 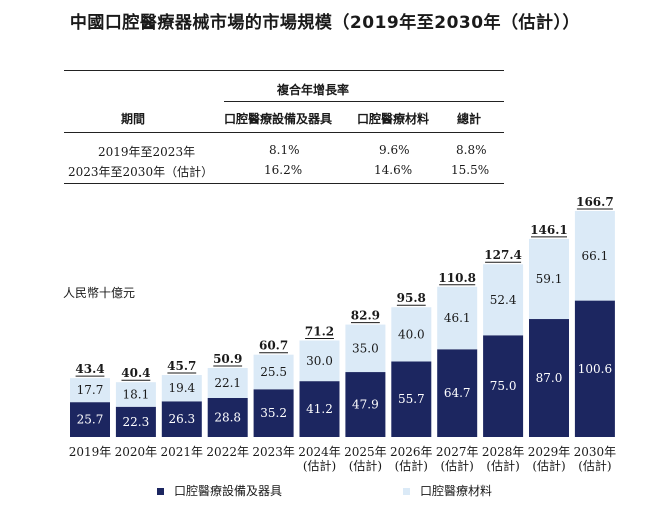 I want to click on row-2-total: 15.5%, so click(x=470, y=170).